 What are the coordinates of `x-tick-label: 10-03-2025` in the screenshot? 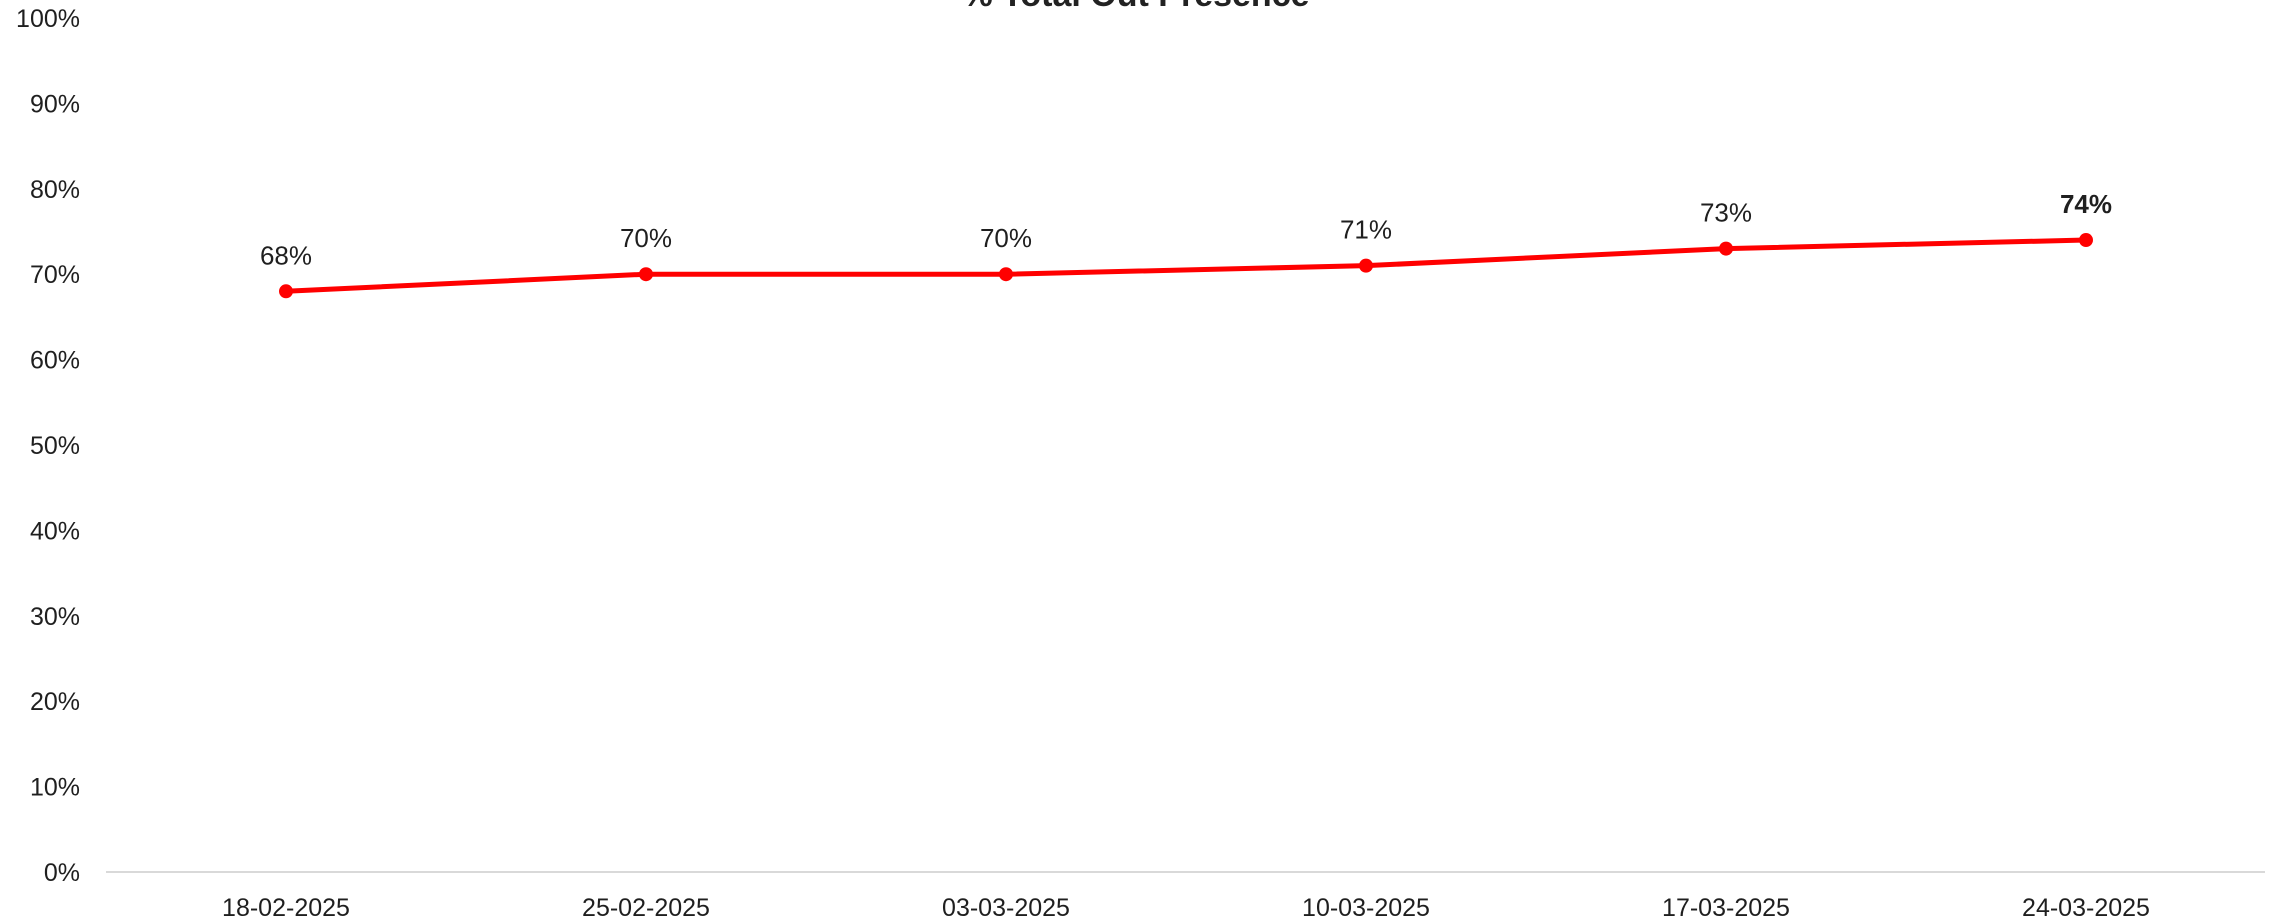 It's located at (1366, 906).